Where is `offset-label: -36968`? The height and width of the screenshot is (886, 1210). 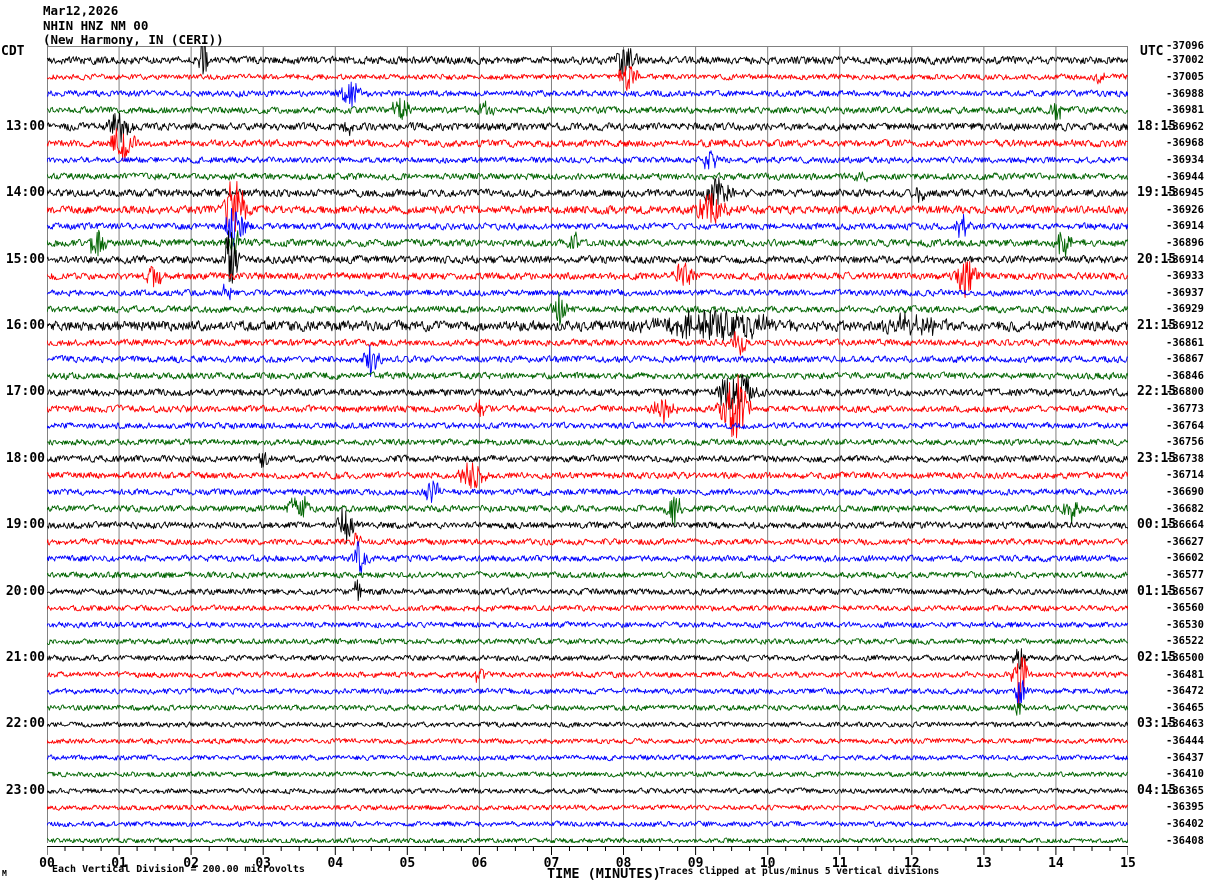 offset-label: -36968 is located at coordinates (1185, 143).